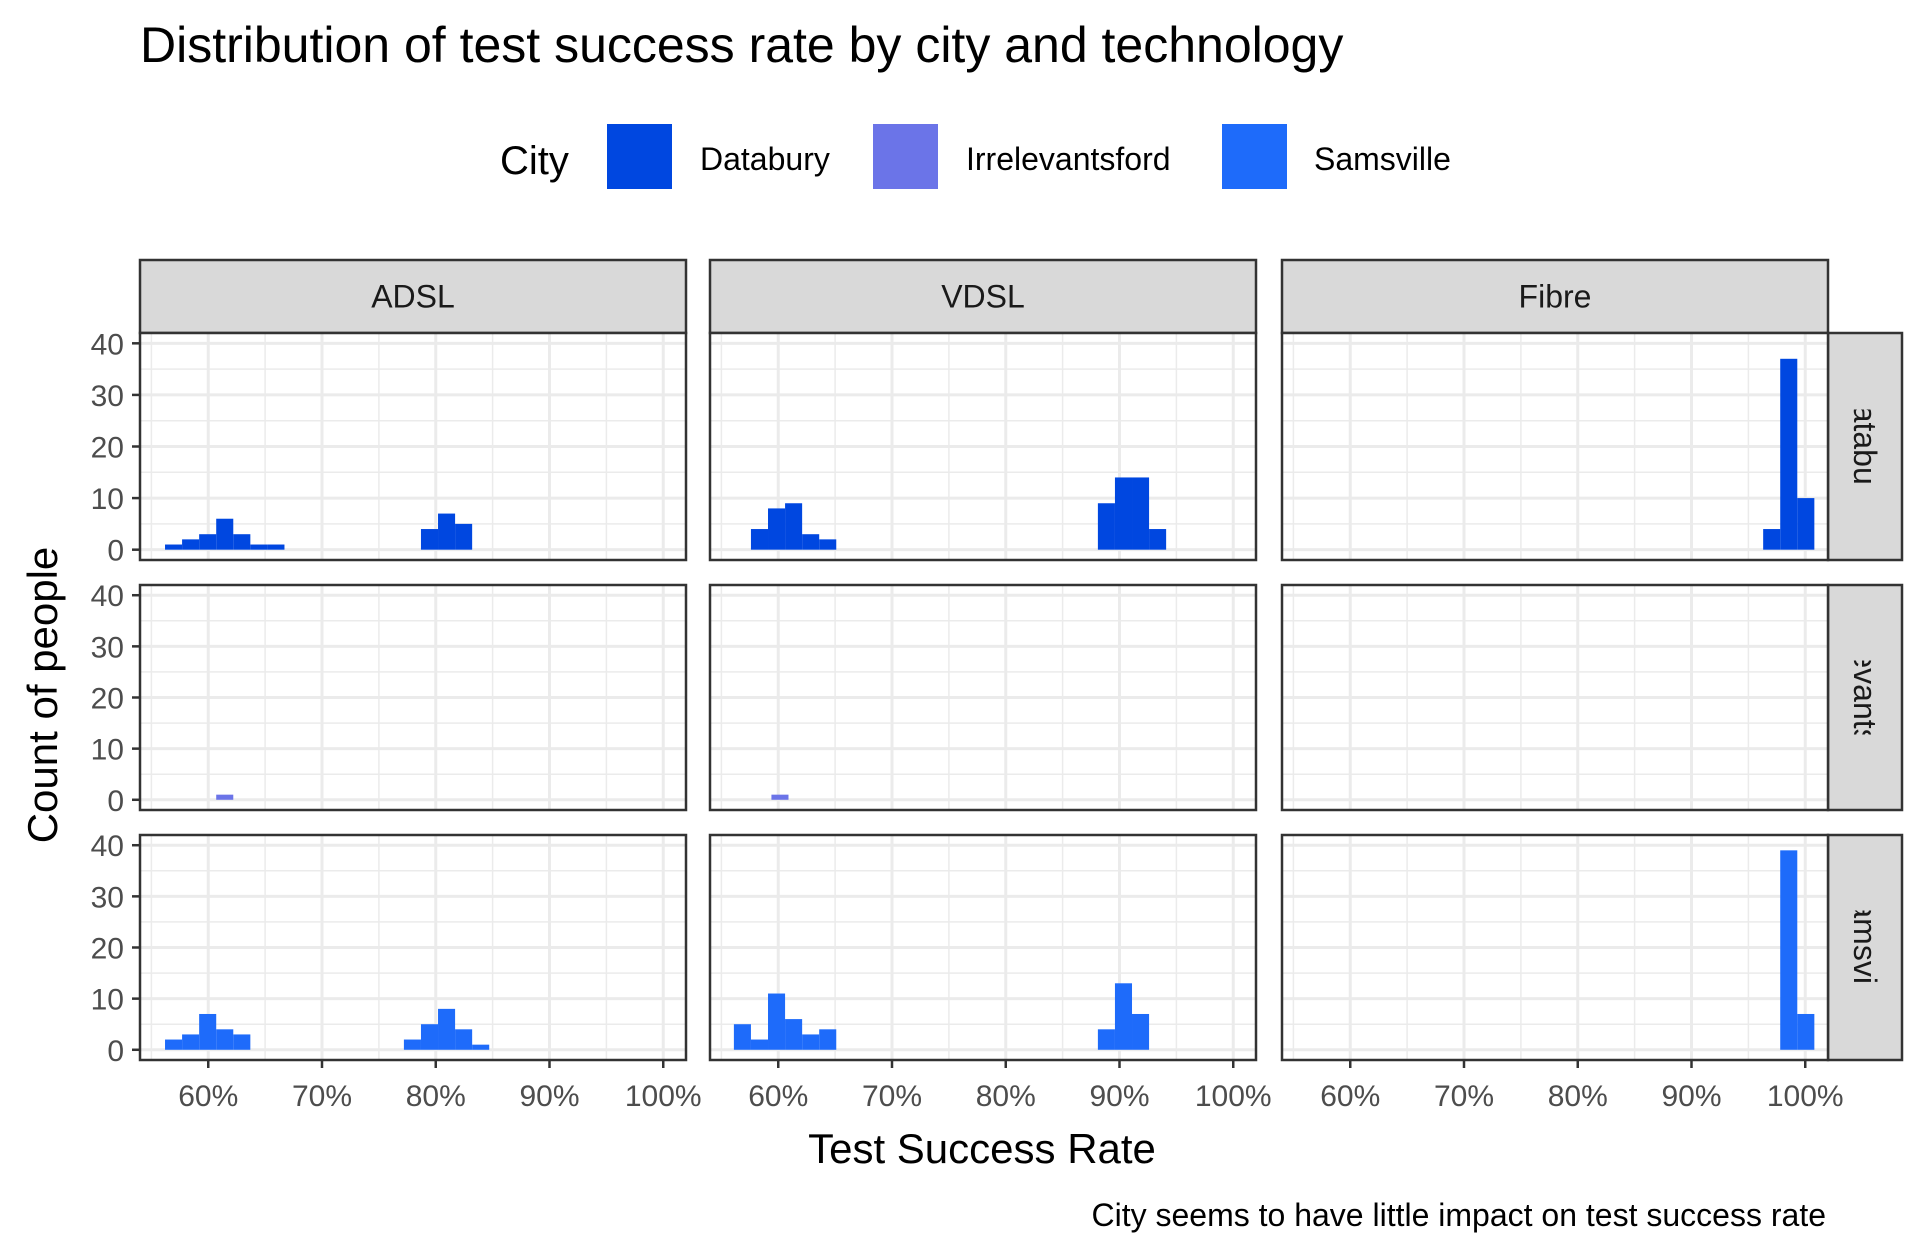  What do you see at coordinates (1555, 947) in the screenshot?
I see `panel-fibre-samsville` at bounding box center [1555, 947].